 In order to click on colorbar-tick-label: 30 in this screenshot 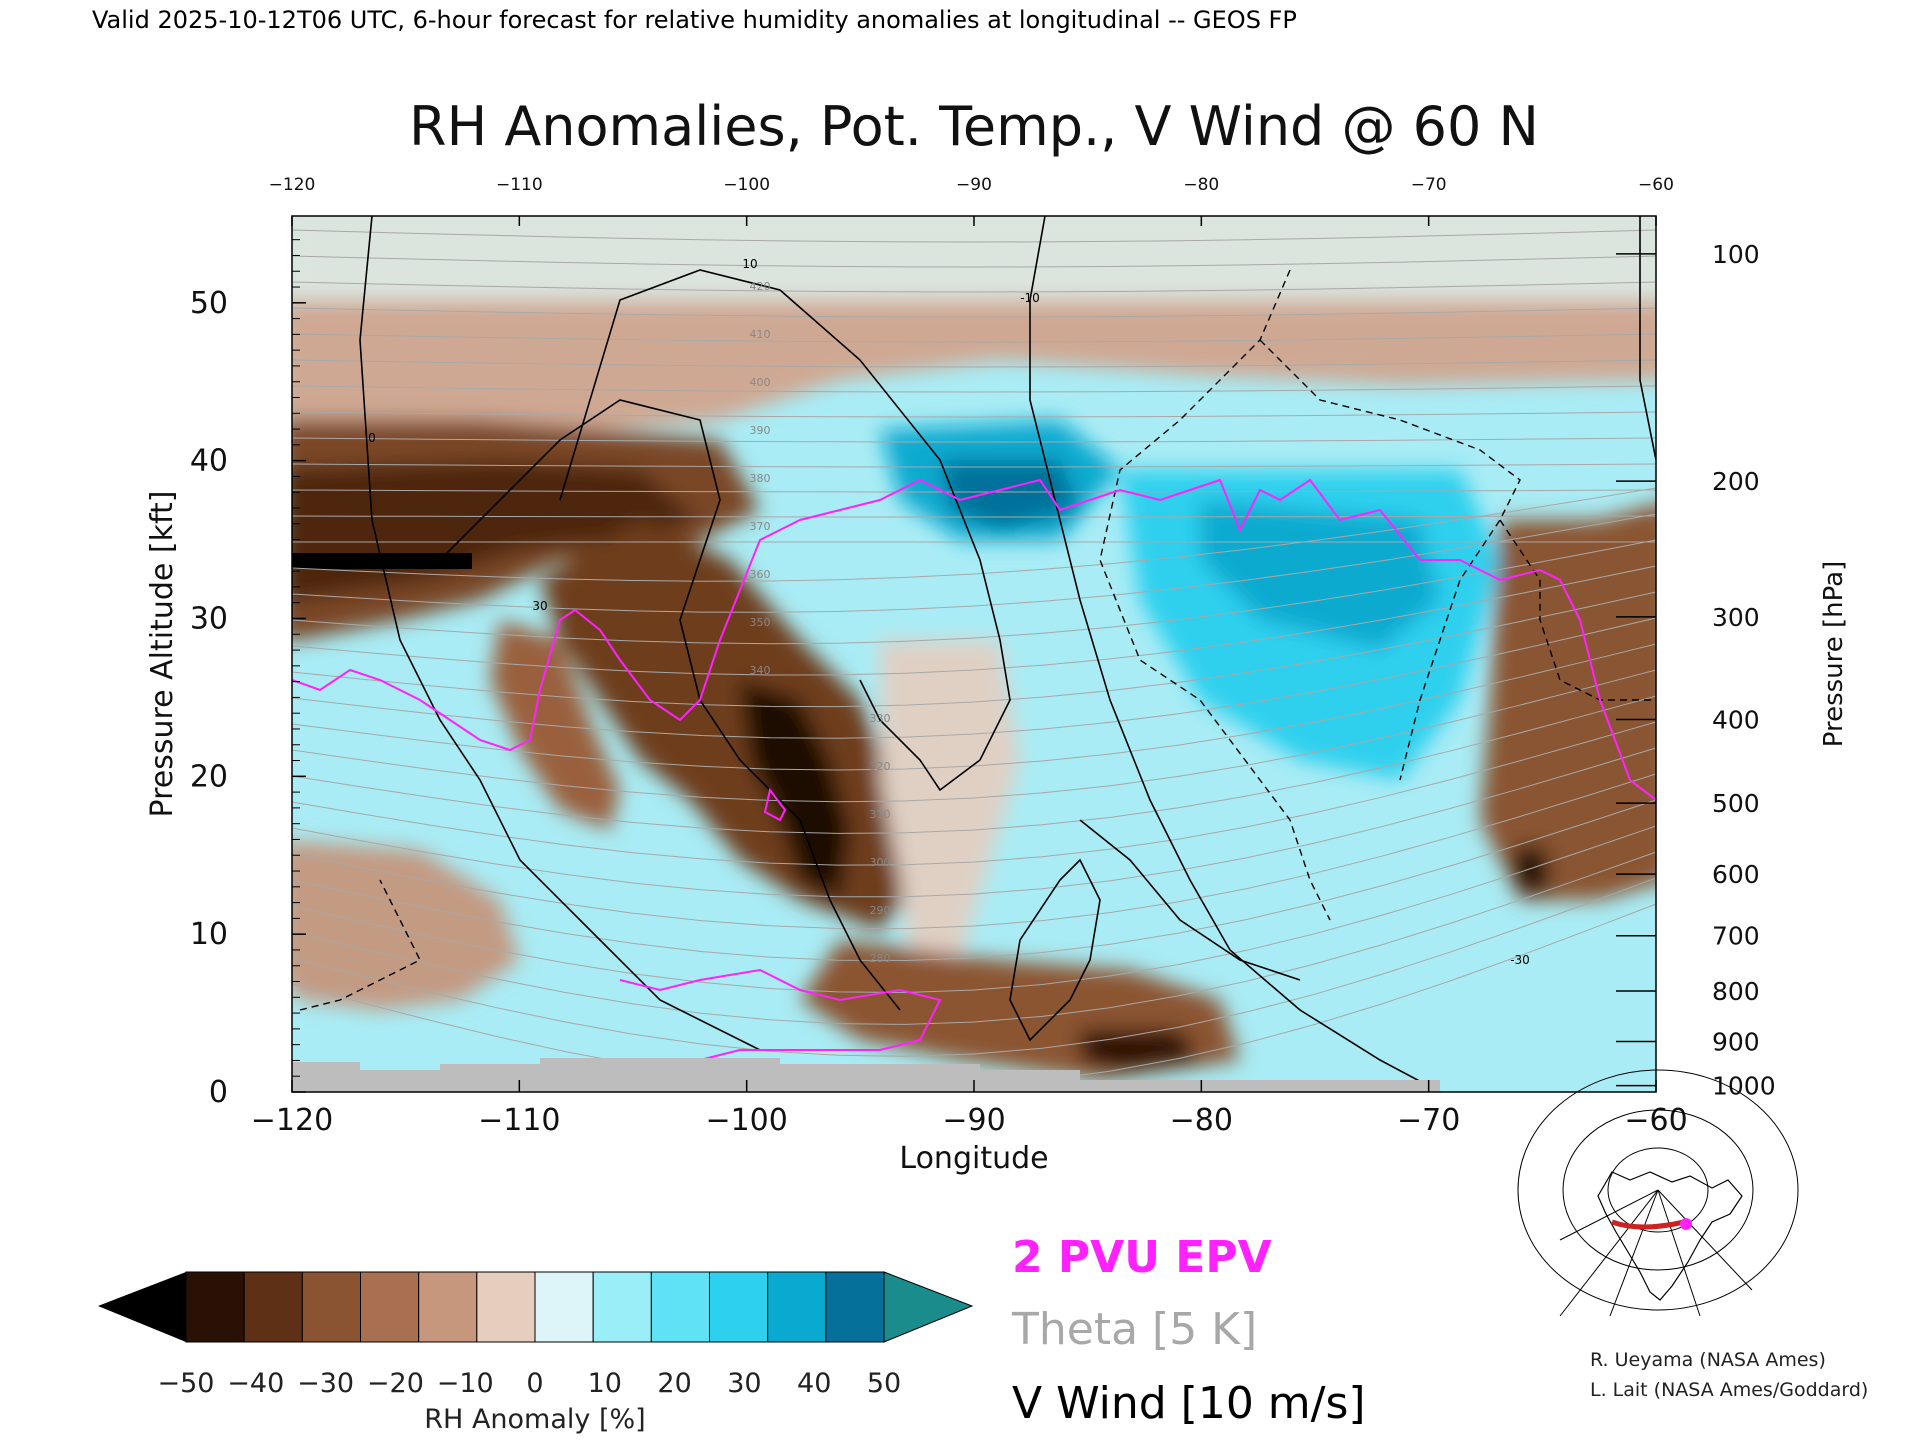, I will do `click(744, 1383)`.